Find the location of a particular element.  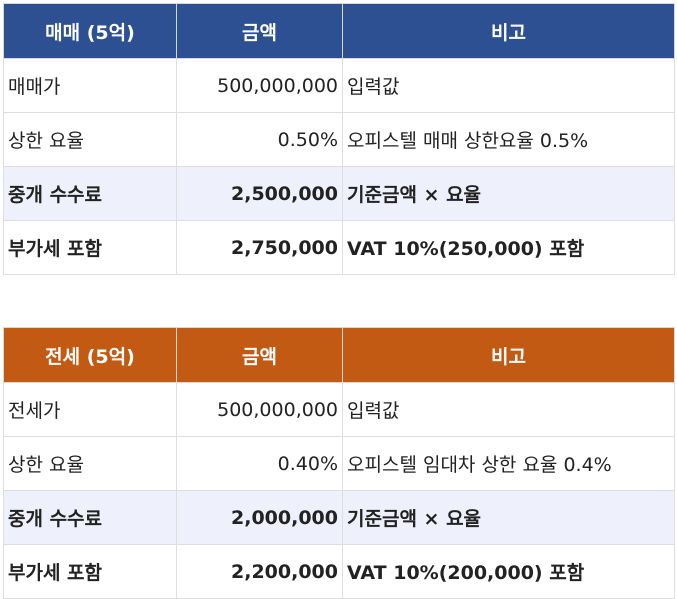

lease-row-fee: 중개 수수료 2,000,000 기준금액 × 요율 is located at coordinates (339, 517).